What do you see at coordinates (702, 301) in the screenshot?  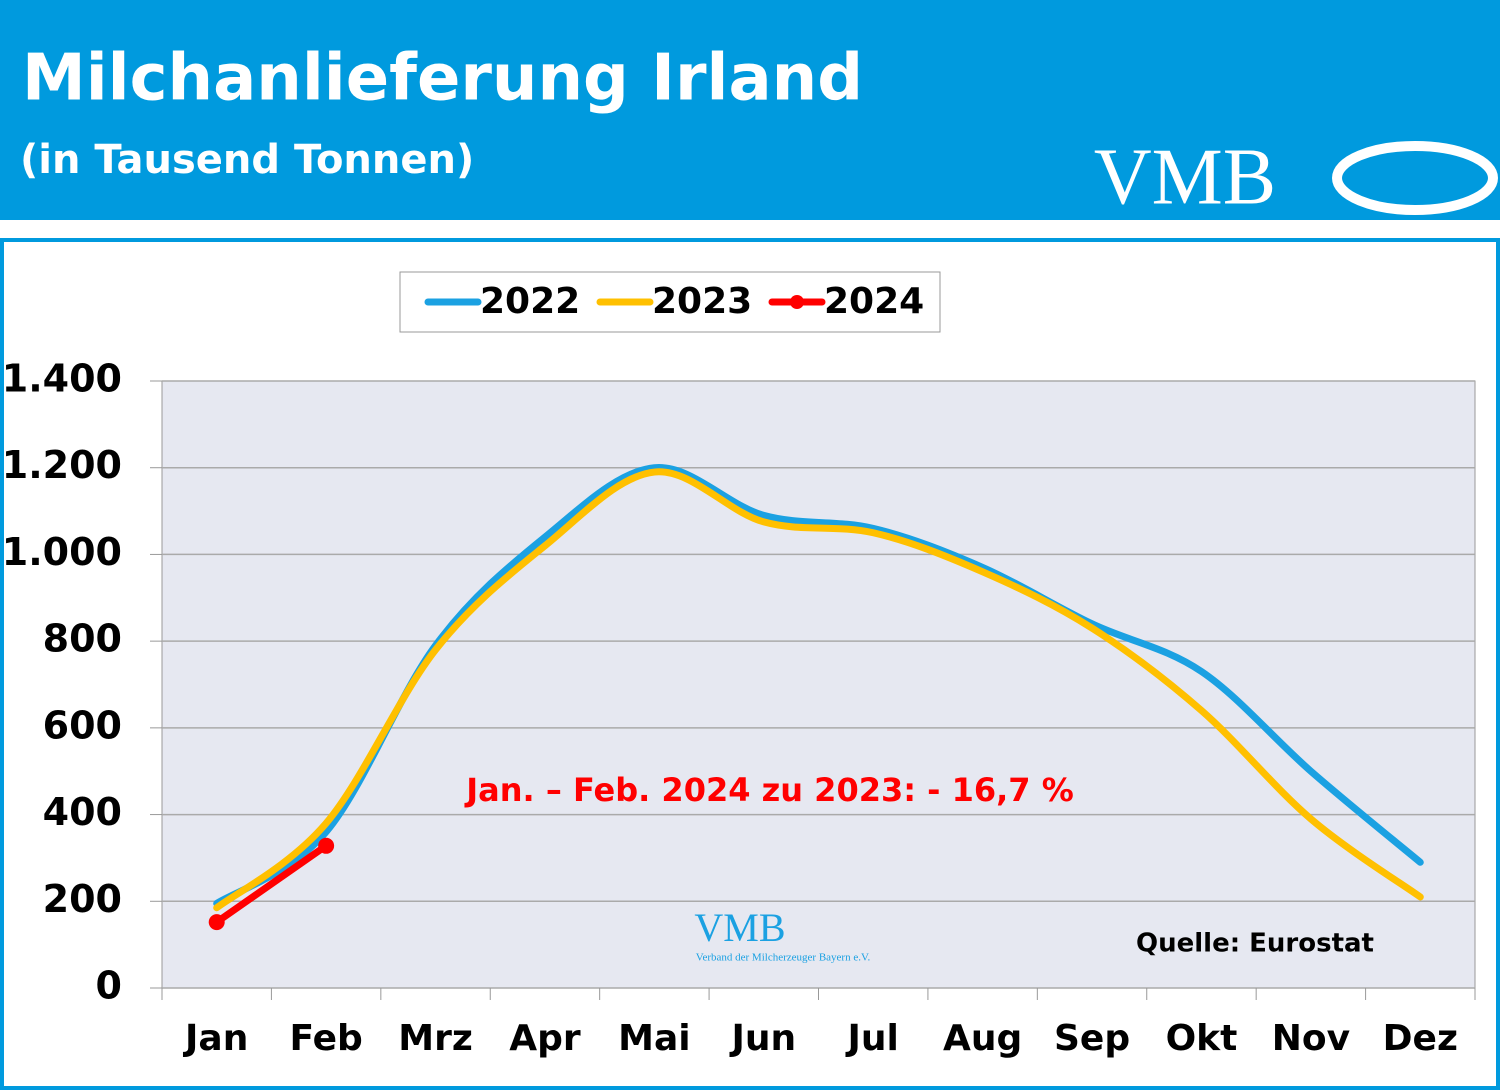 I see `legend-label: 2023` at bounding box center [702, 301].